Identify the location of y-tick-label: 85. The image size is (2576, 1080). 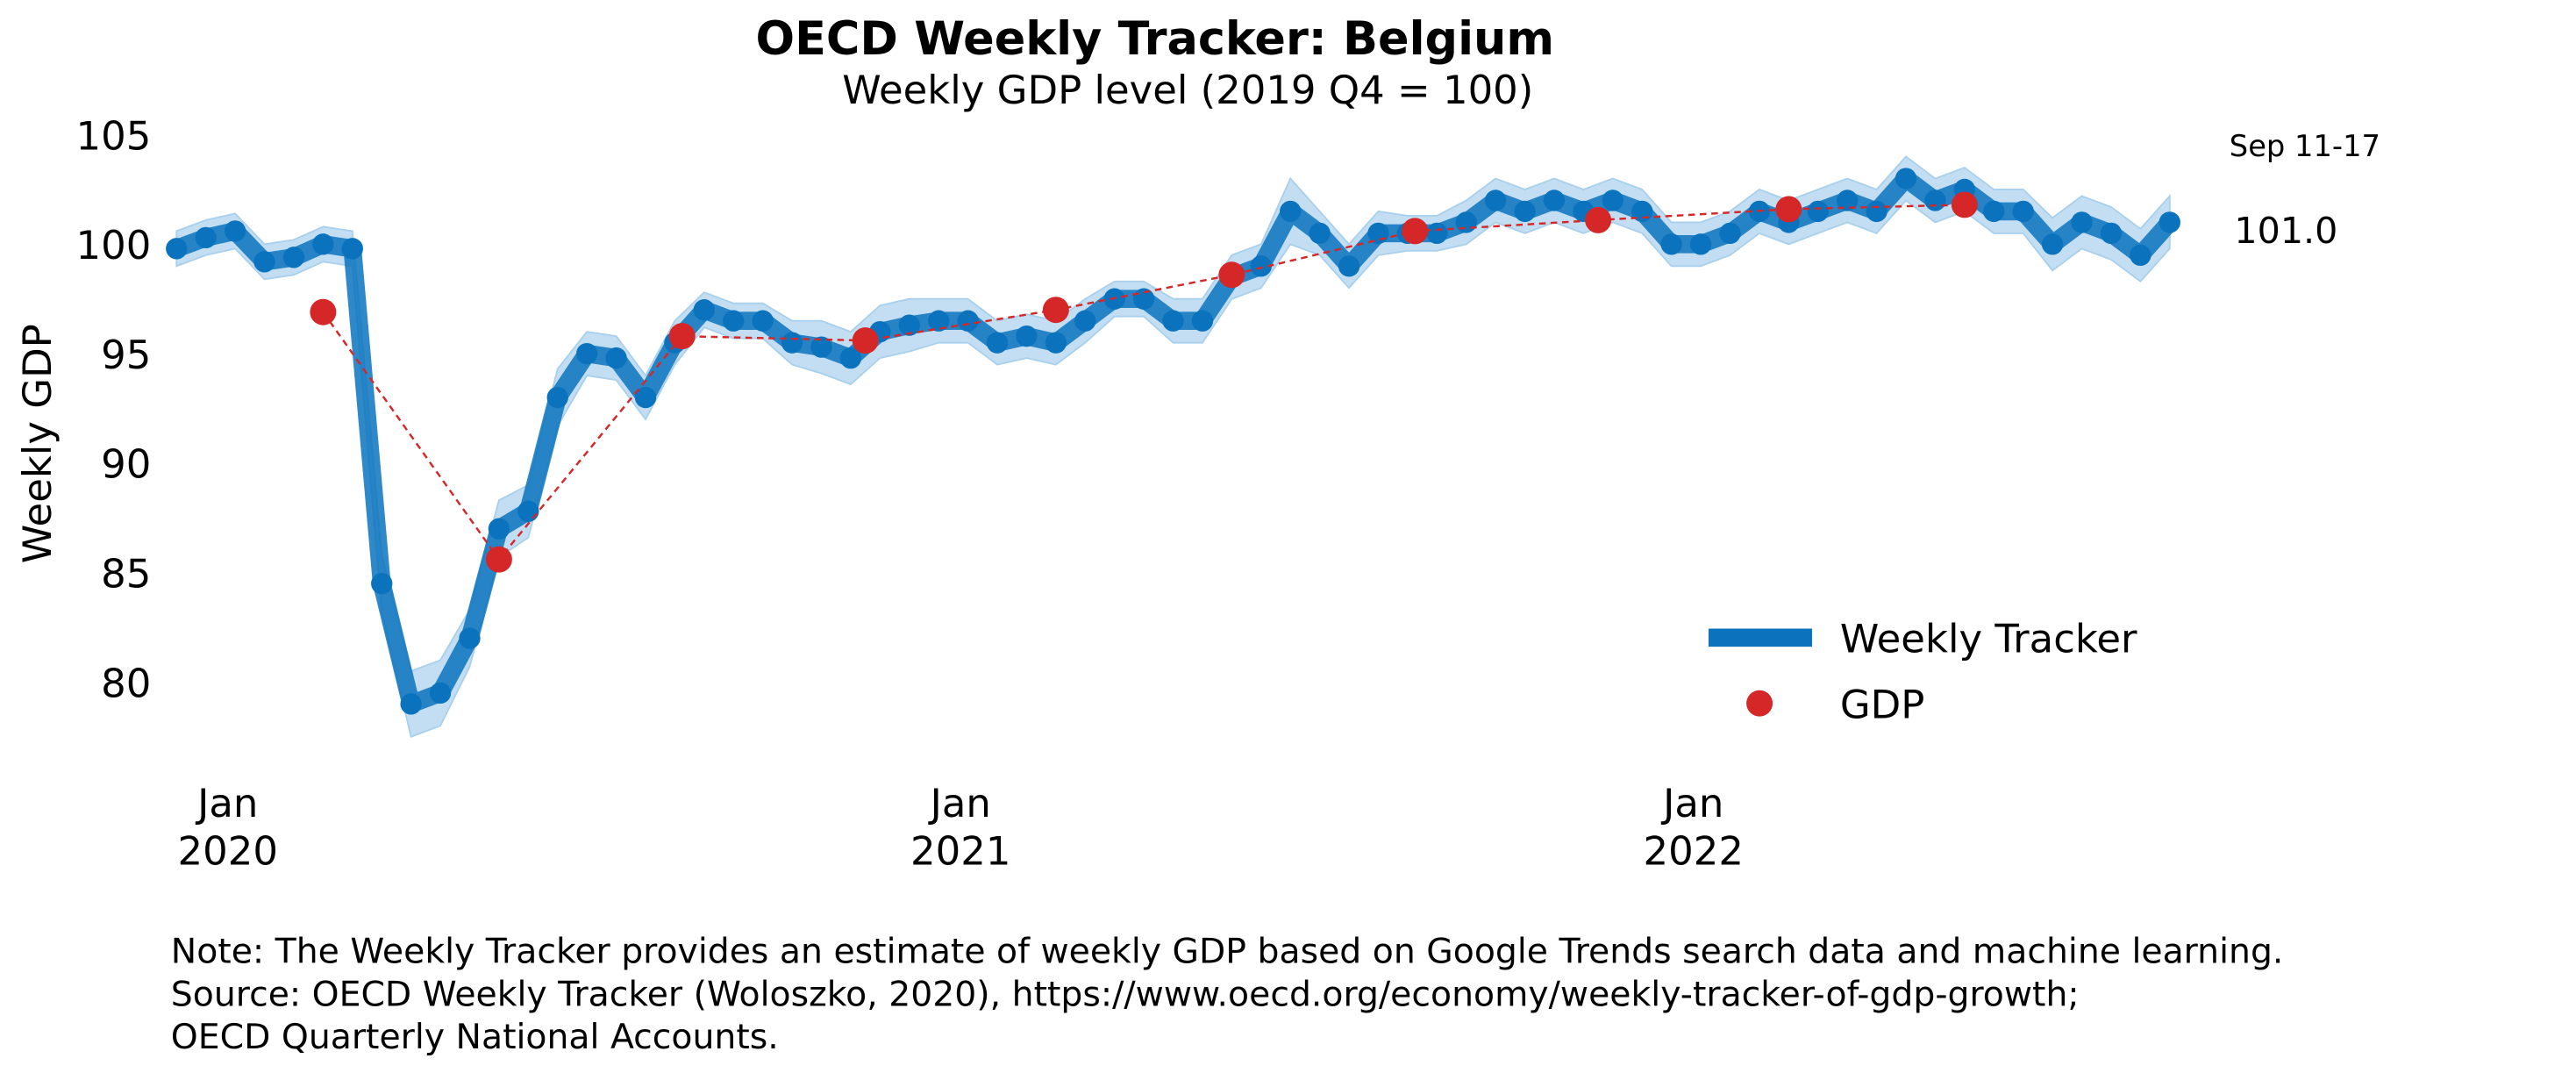
(126, 574).